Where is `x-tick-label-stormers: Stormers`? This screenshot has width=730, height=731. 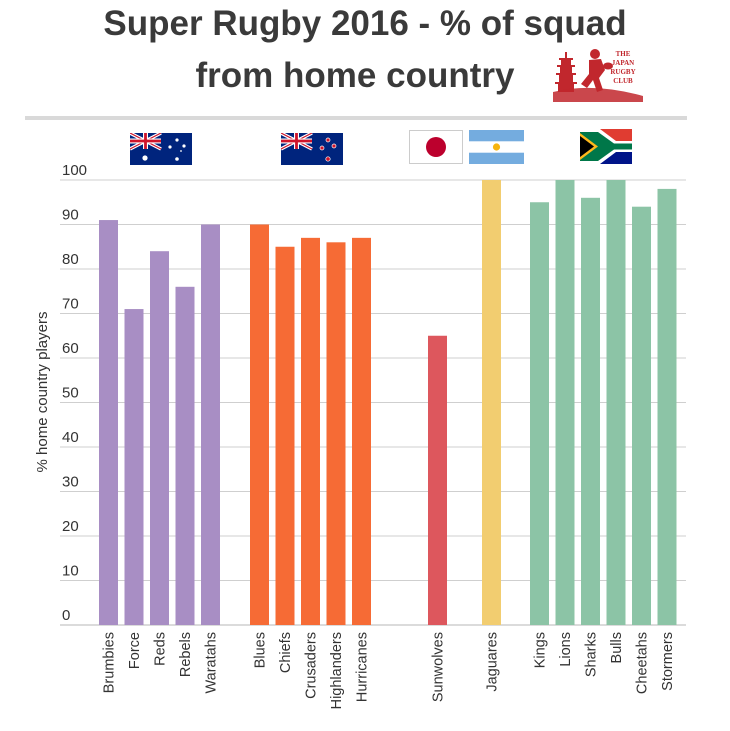 x-tick-label-stormers: Stormers is located at coordinates (668, 661).